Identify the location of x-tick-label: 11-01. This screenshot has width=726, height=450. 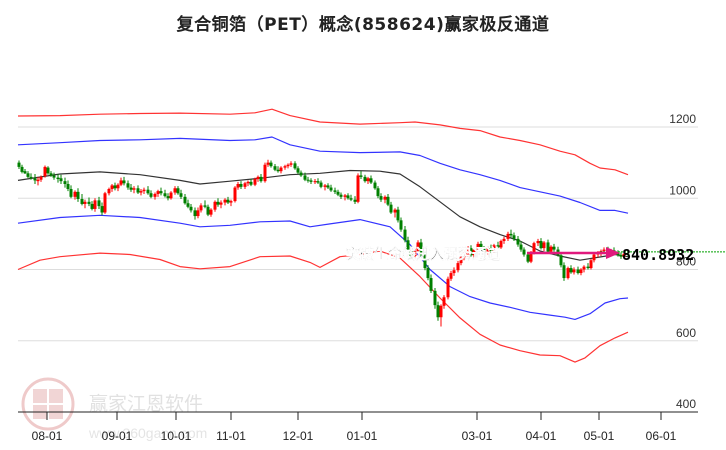
(231, 436).